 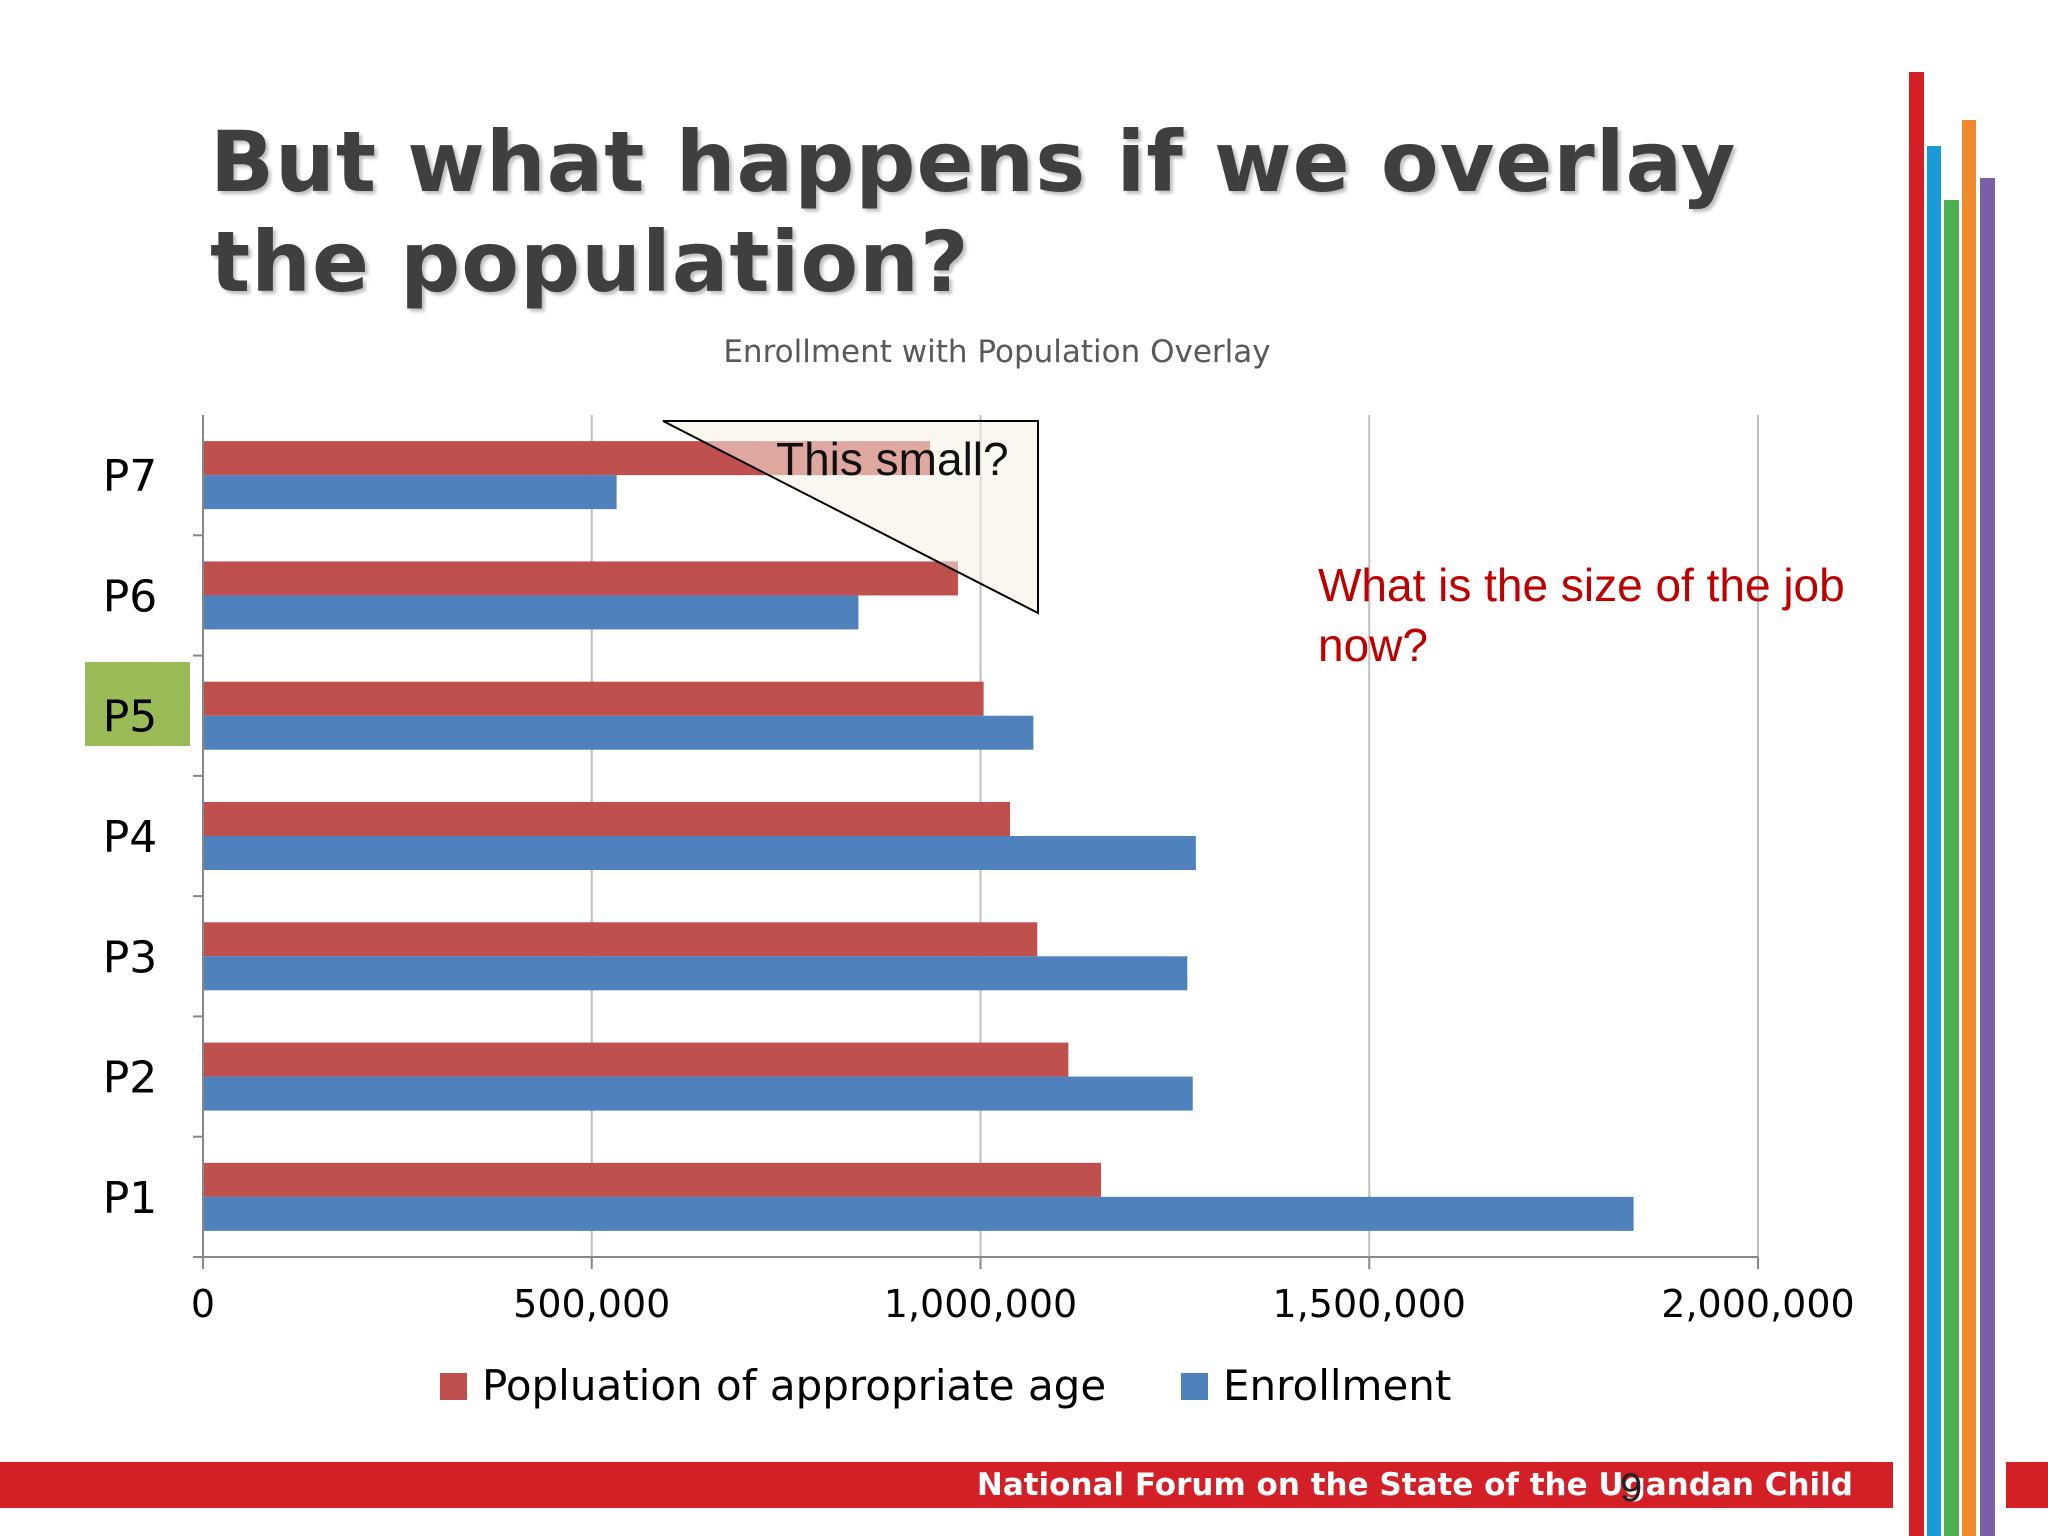 What do you see at coordinates (652, 1179) in the screenshot?
I see `population-bar-p1` at bounding box center [652, 1179].